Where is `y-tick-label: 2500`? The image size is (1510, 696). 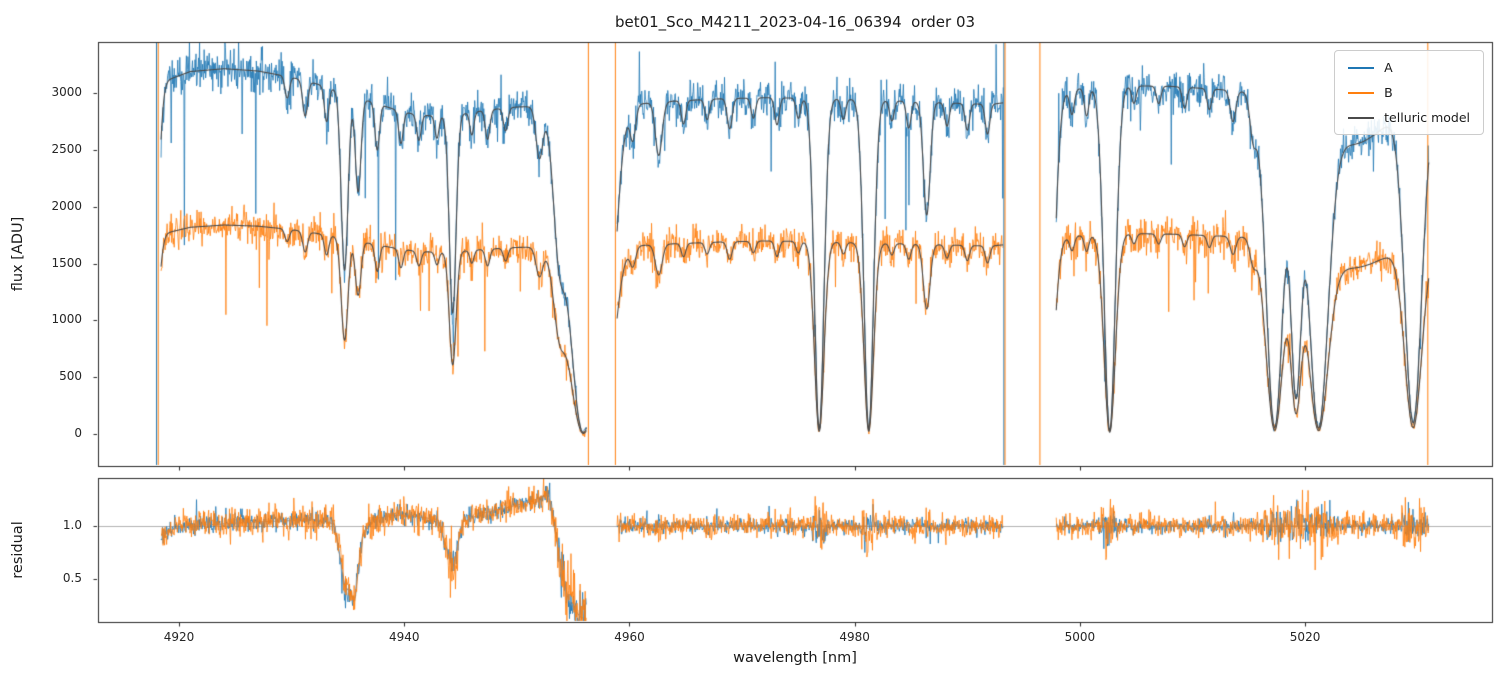 y-tick-label: 2500 is located at coordinates (66, 148).